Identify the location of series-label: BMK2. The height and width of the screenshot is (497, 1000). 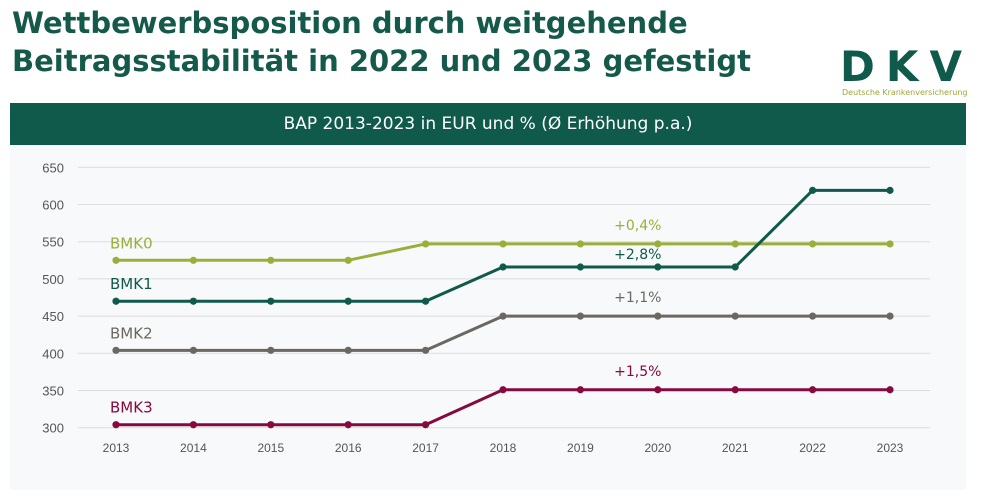
(131, 333).